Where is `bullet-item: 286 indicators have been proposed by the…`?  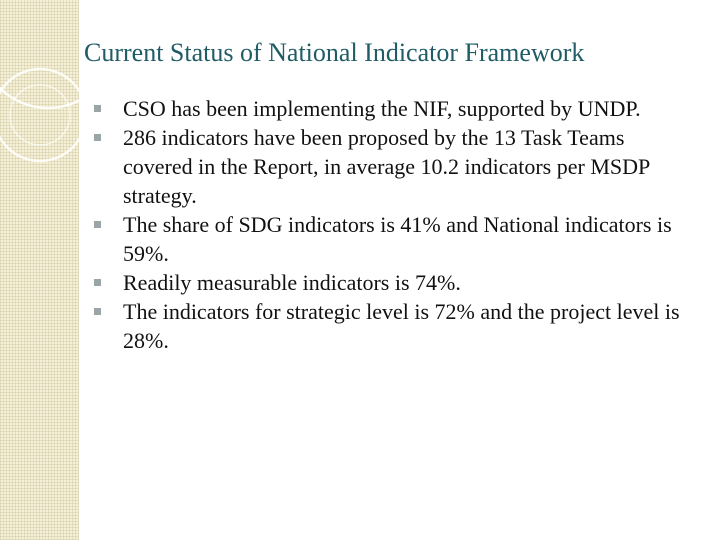 bullet-item: 286 indicators have been proposed by the… is located at coordinates (394, 166).